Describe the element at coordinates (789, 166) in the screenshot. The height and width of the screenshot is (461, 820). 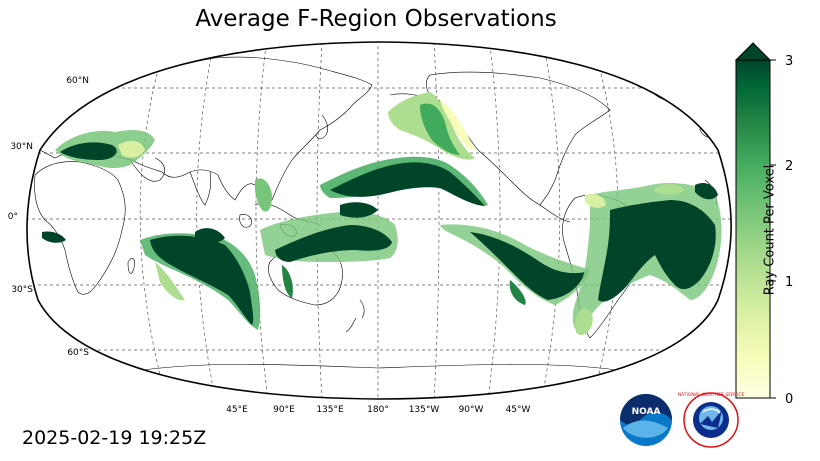
I see `colorbar-tick-2: 2` at that location.